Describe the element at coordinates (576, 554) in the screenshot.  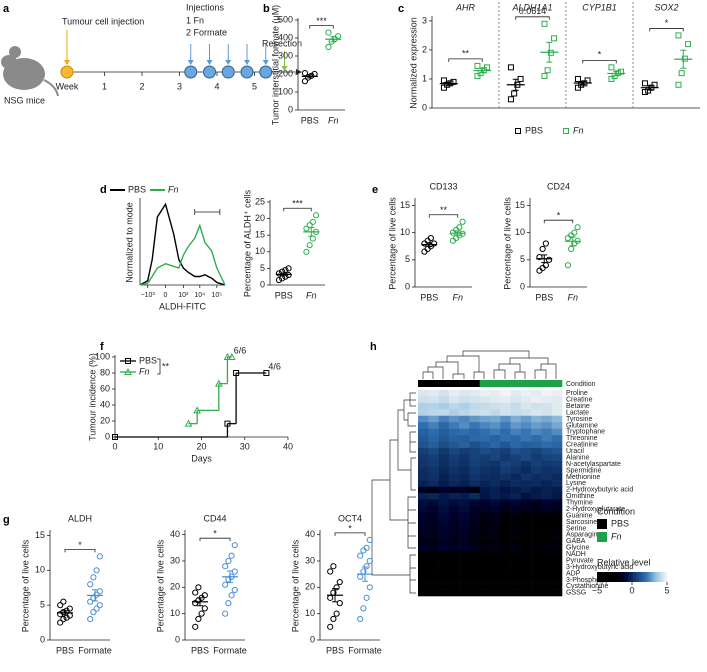
I see `row-label: NADH` at that location.